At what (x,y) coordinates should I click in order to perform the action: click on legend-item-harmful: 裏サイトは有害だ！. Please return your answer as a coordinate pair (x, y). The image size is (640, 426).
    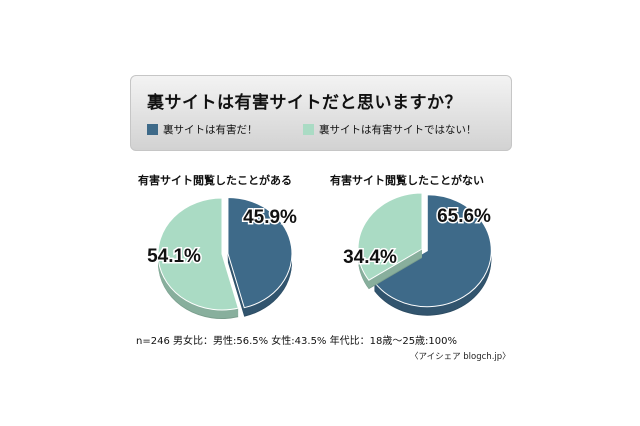
    Looking at the image, I should click on (202, 129).